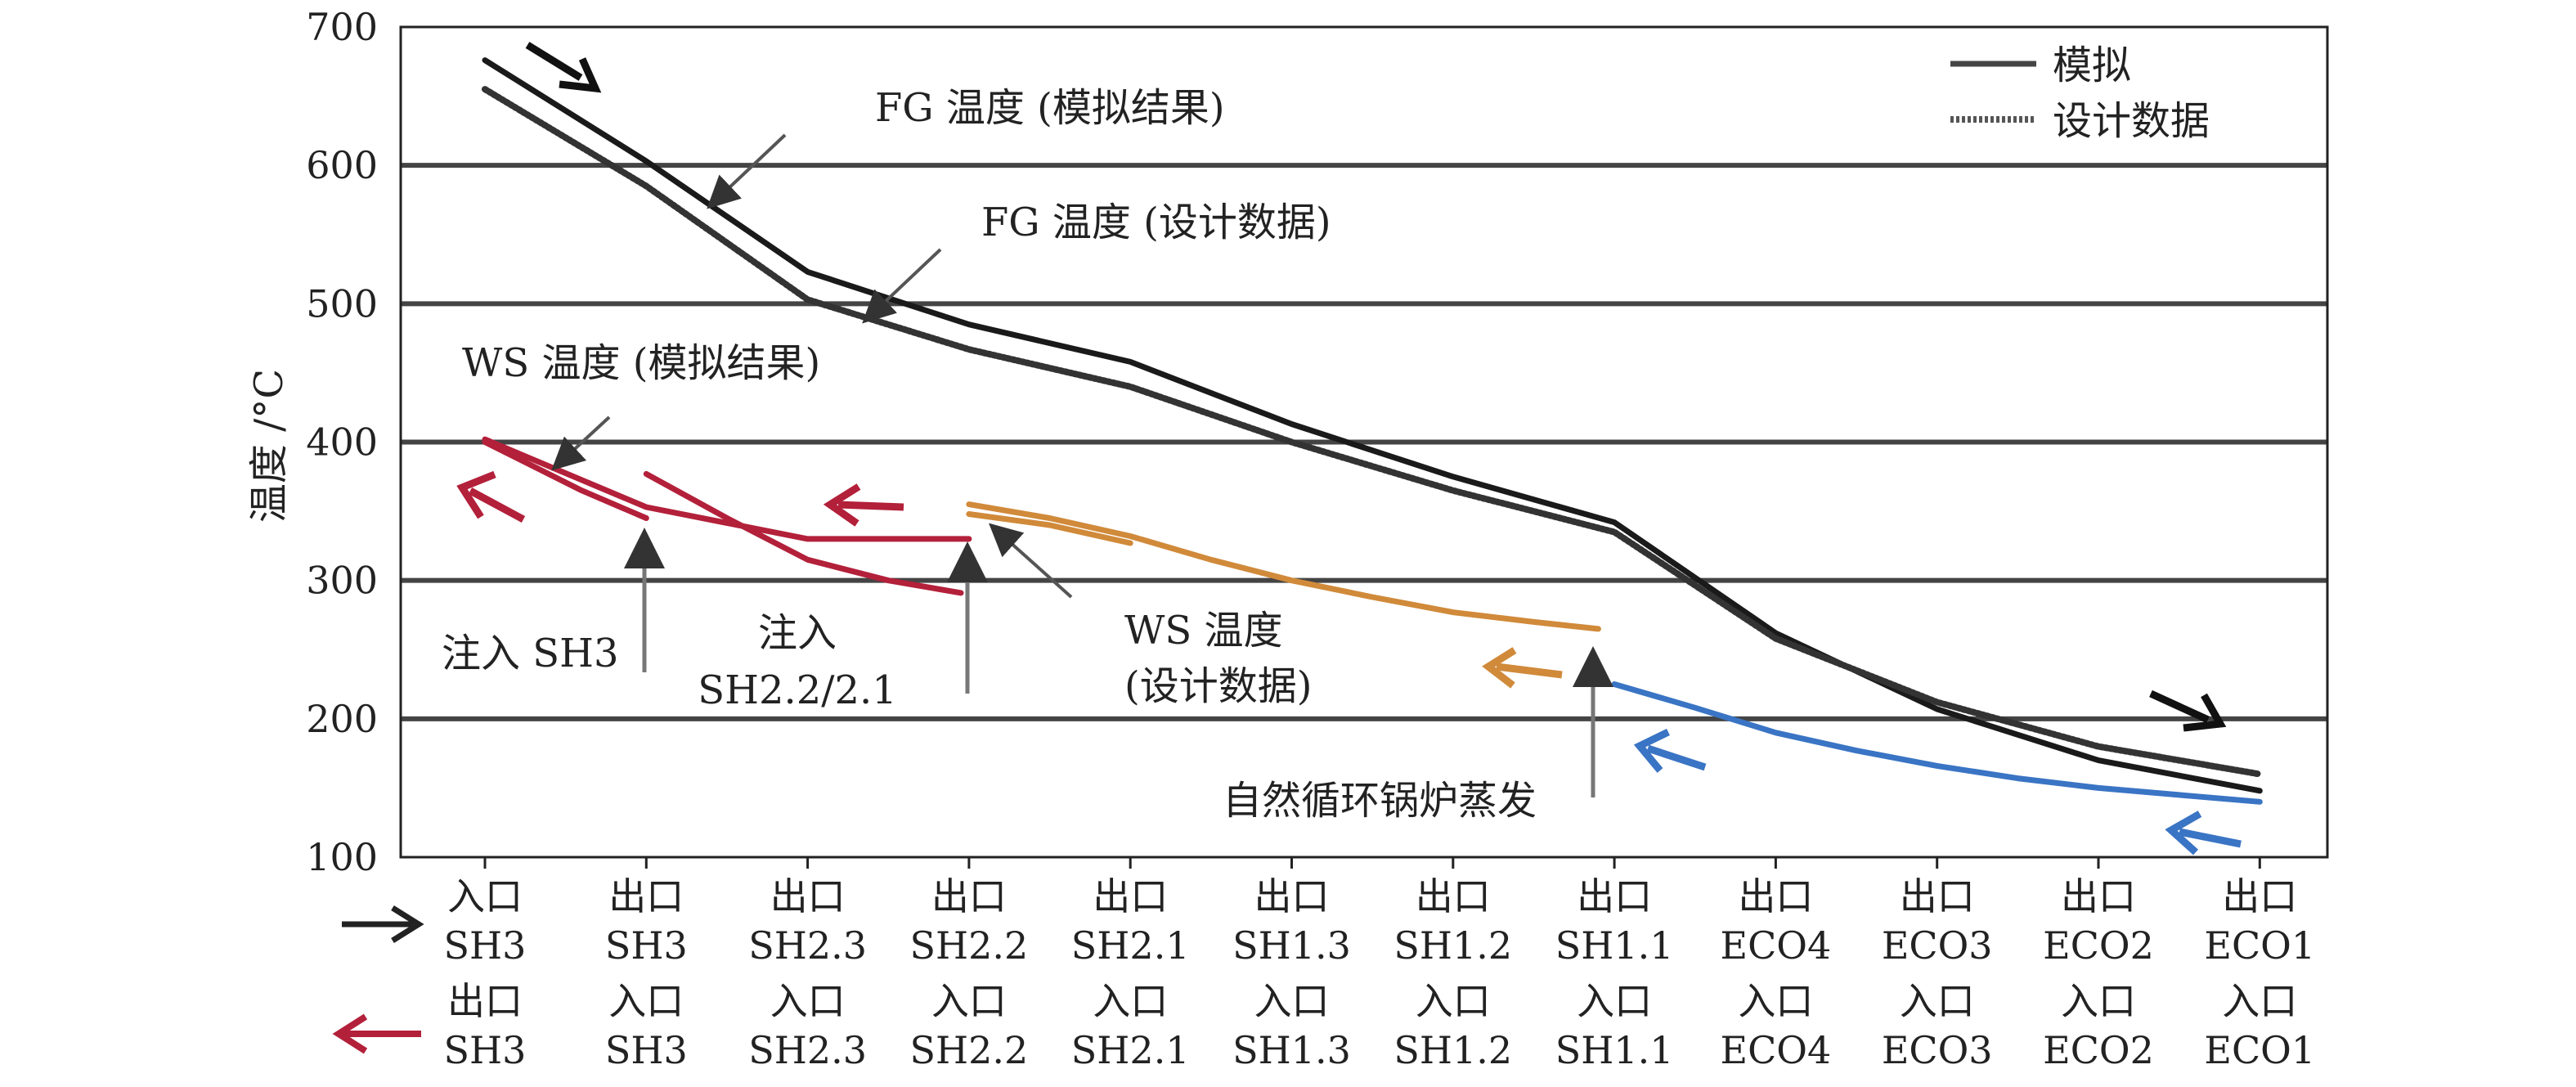 This screenshot has height=1087, width=2576. I want to click on annotation-fg-sim: FG 温度 (模拟结果), so click(1050, 108).